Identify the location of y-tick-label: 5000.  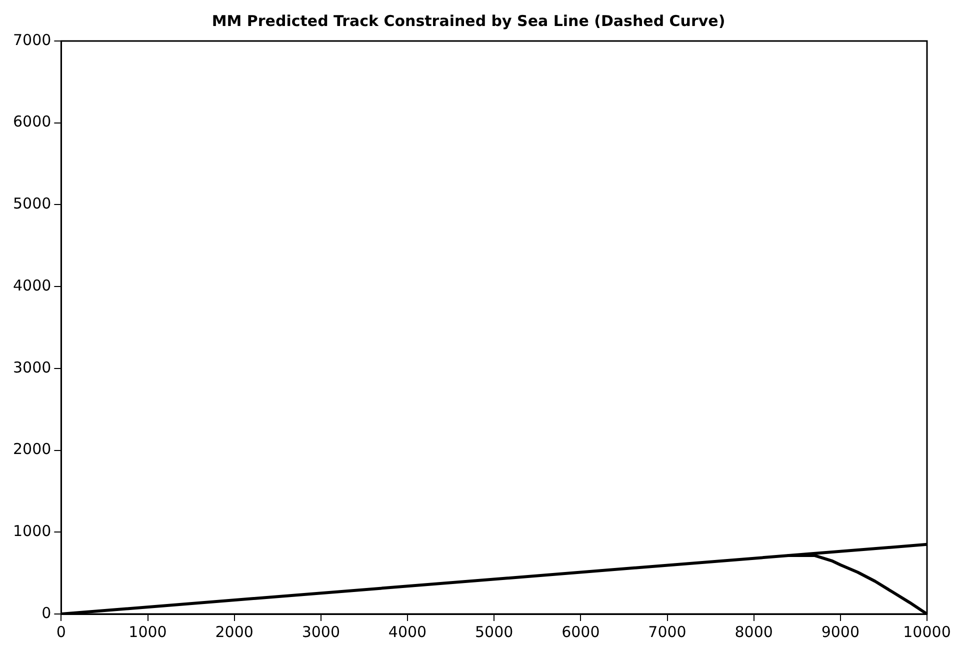
(32, 203).